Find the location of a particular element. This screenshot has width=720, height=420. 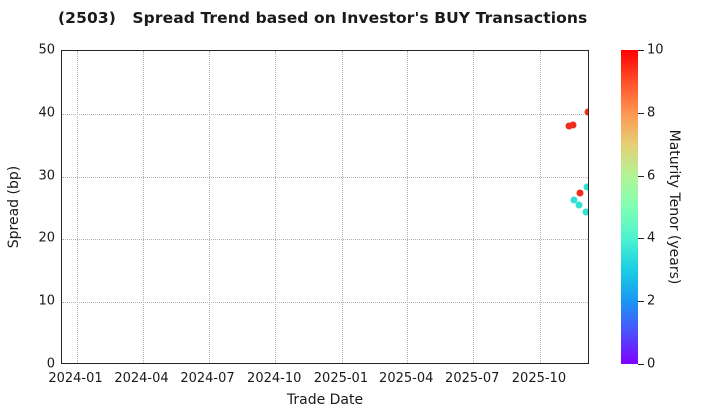

colorbar-tick-label: 8 is located at coordinates (651, 113).